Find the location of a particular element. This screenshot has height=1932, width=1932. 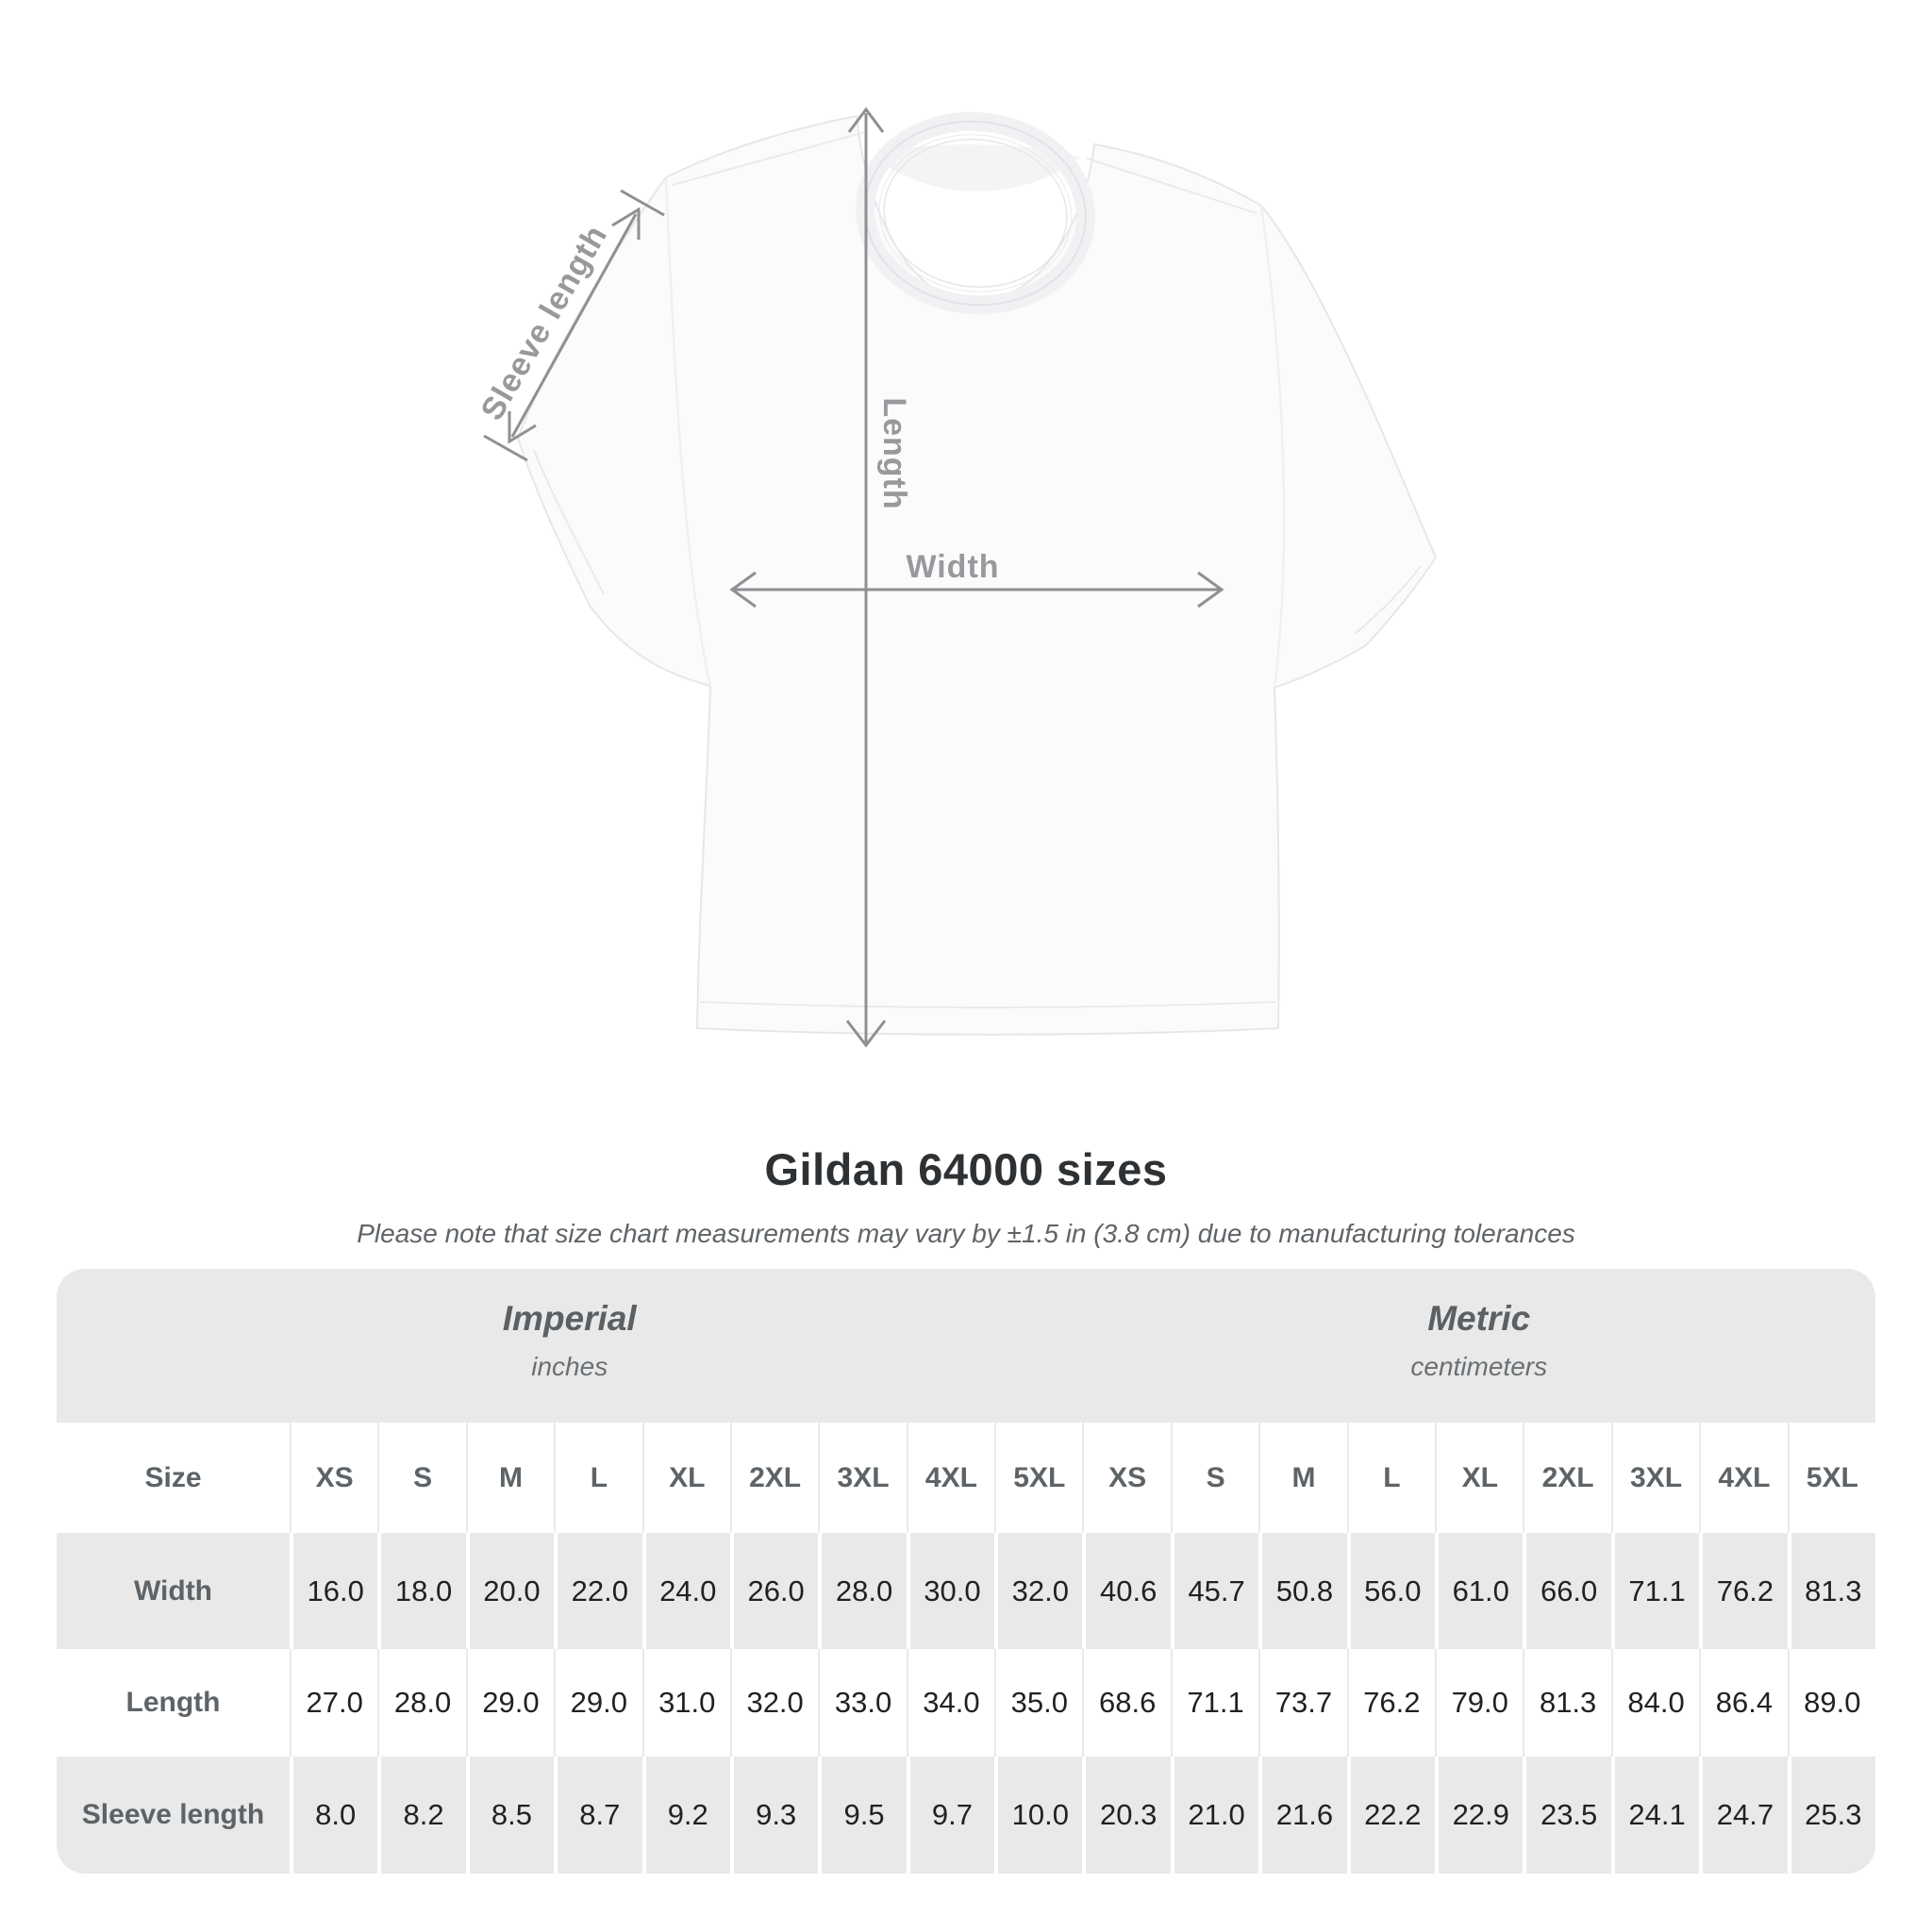

imperial-group-unit: inches is located at coordinates (569, 1366).